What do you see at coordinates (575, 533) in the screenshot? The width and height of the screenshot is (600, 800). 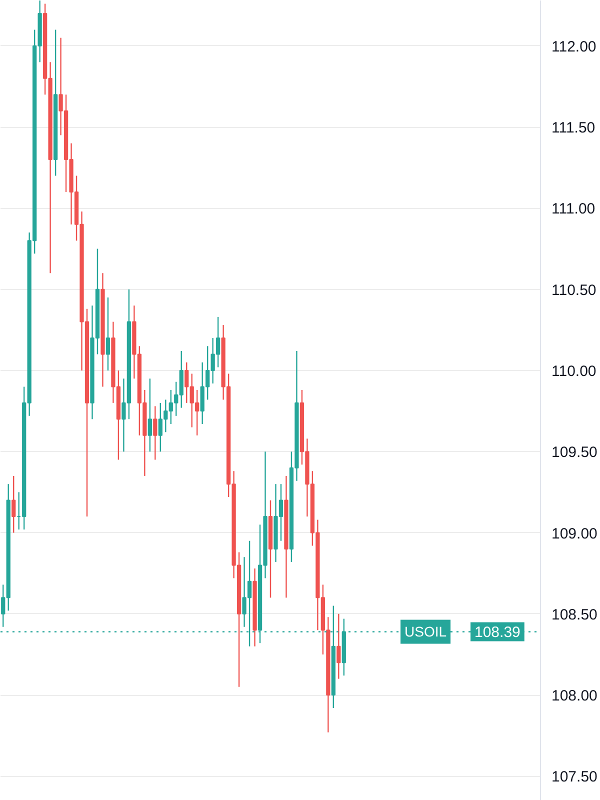 I see `y-tick-label: 109.00` at bounding box center [575, 533].